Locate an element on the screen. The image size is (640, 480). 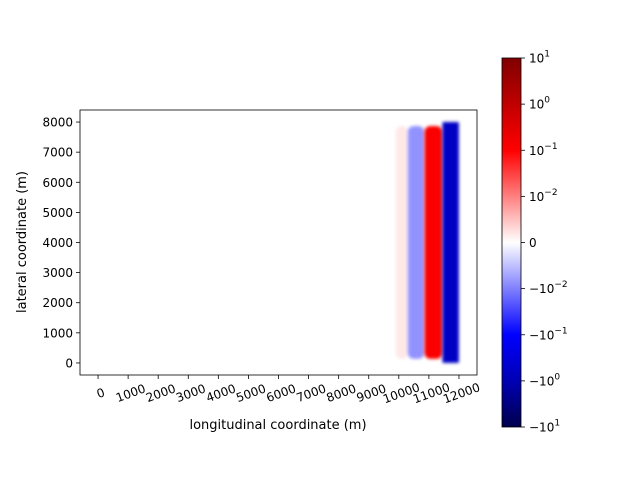
field-layer is located at coordinates (427, 242).